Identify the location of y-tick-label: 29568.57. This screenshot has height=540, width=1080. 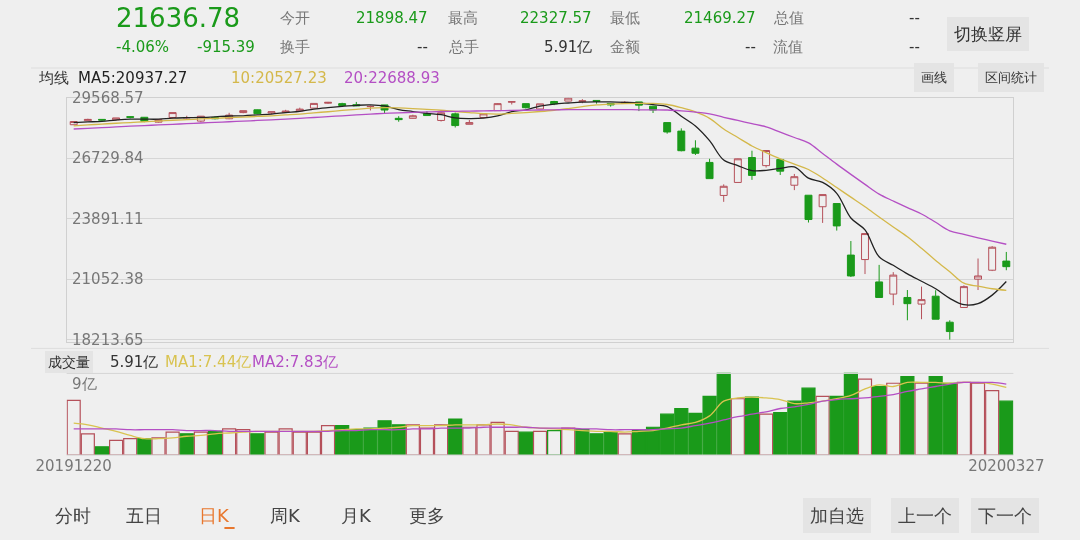
(108, 98).